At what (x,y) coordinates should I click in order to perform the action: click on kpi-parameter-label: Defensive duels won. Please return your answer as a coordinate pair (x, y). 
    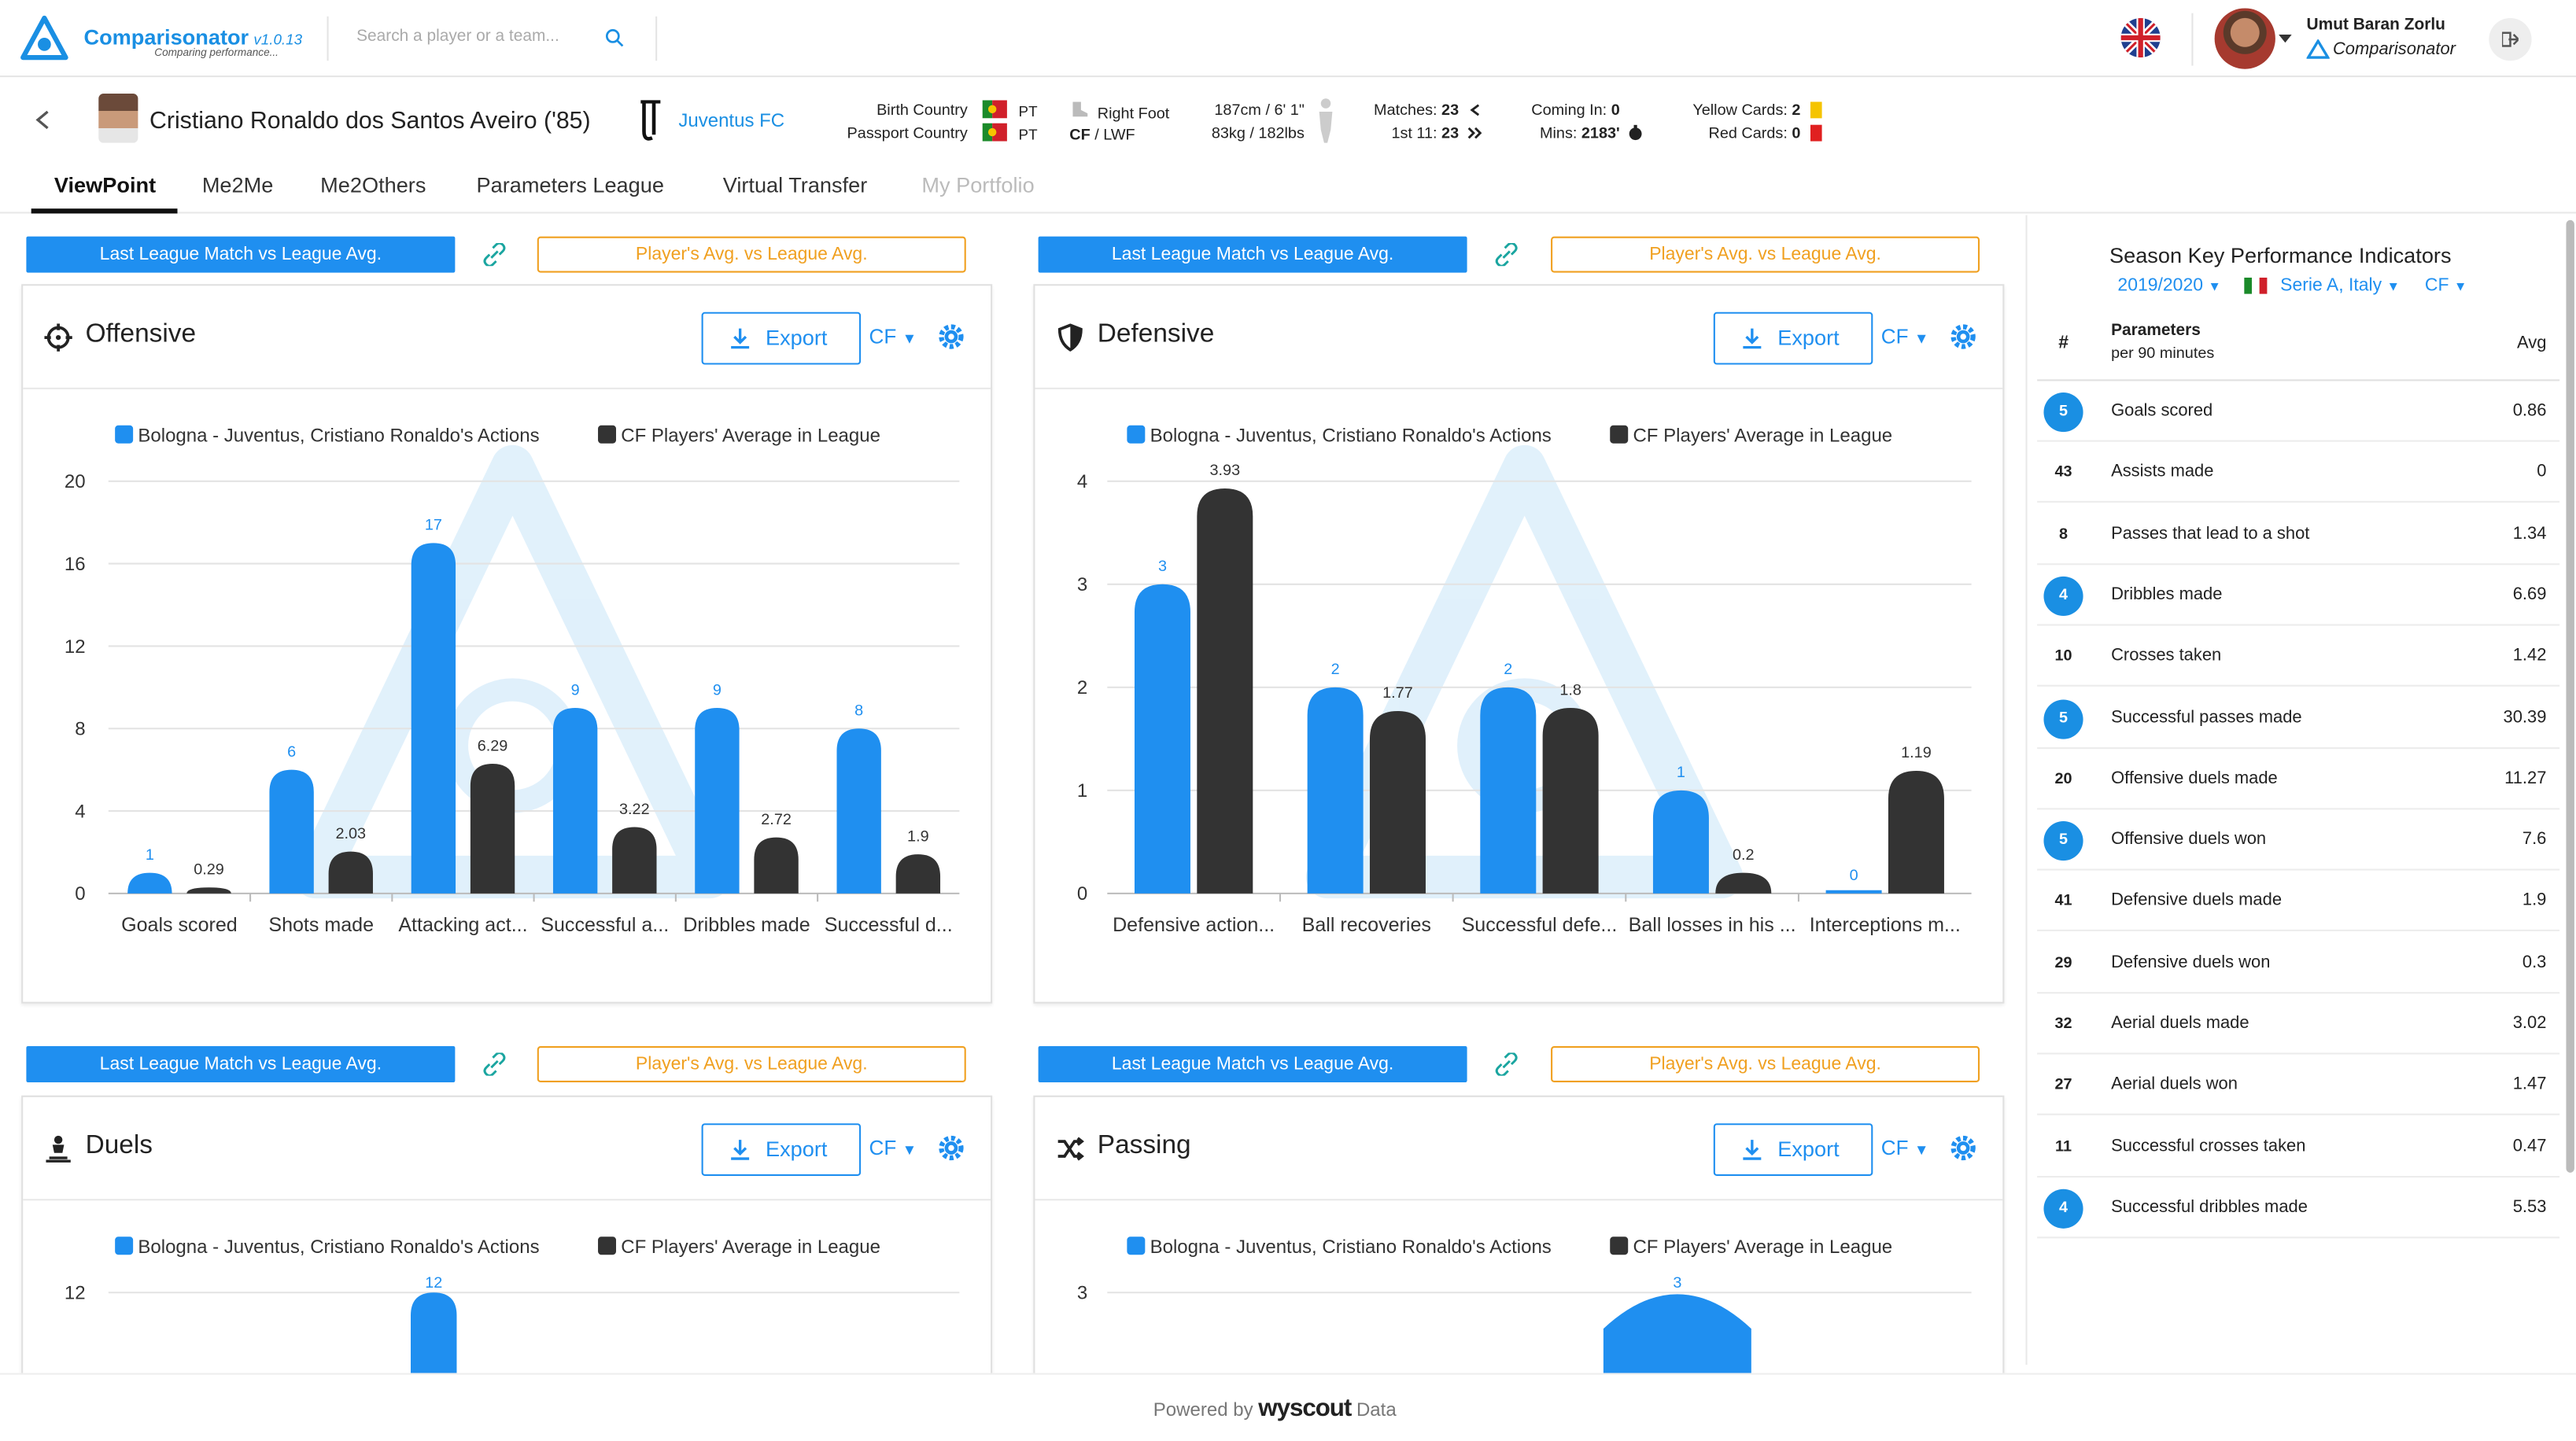
    Looking at the image, I should click on (2191, 962).